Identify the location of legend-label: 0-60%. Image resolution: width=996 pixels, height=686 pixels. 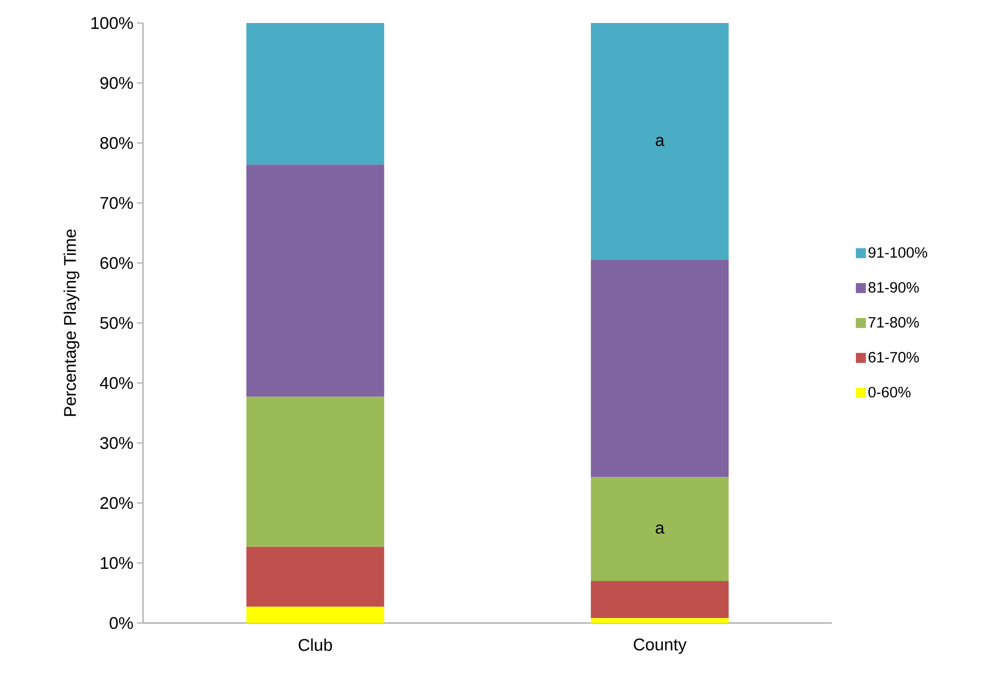
(889, 392).